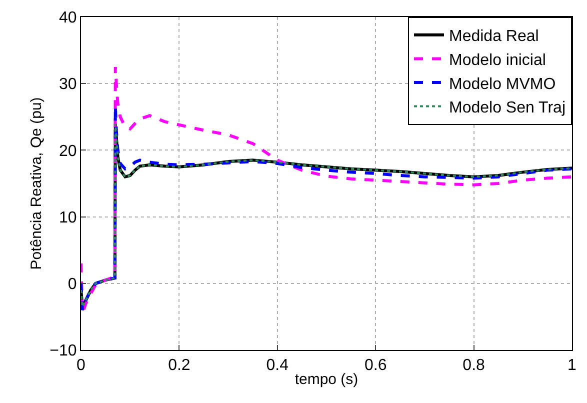 The height and width of the screenshot is (403, 587). I want to click on x-tick-label: 0.8, so click(474, 365).